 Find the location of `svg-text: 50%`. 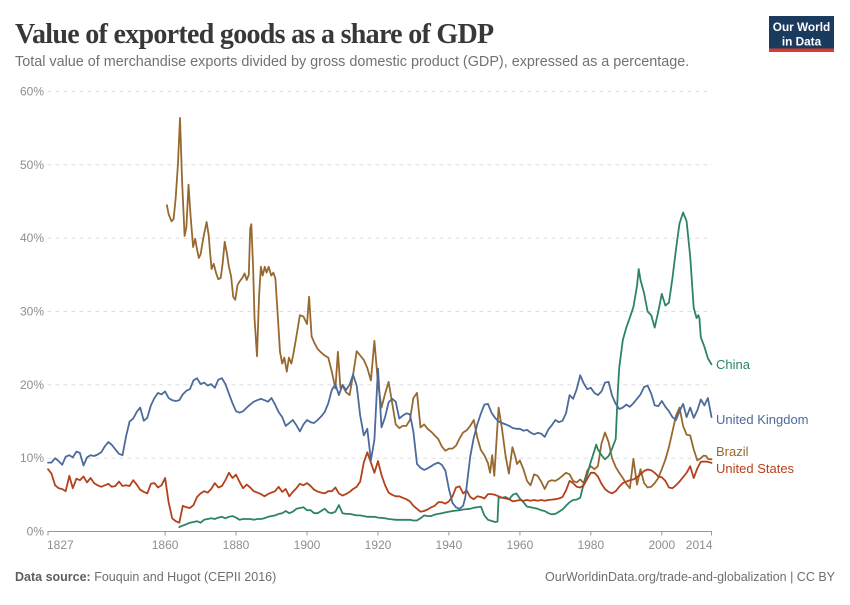

svg-text: 50% is located at coordinates (32, 165).